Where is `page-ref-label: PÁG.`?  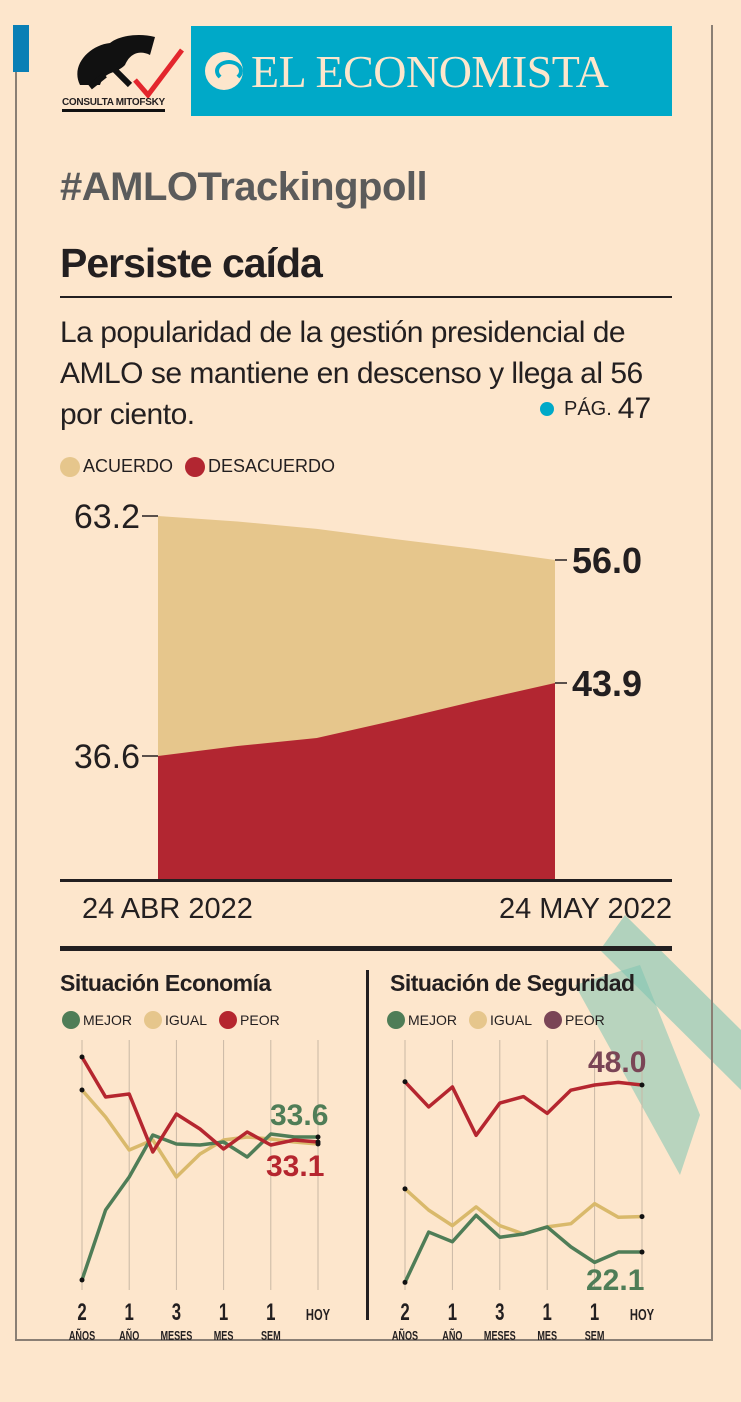
page-ref-label: PÁG. is located at coordinates (588, 408).